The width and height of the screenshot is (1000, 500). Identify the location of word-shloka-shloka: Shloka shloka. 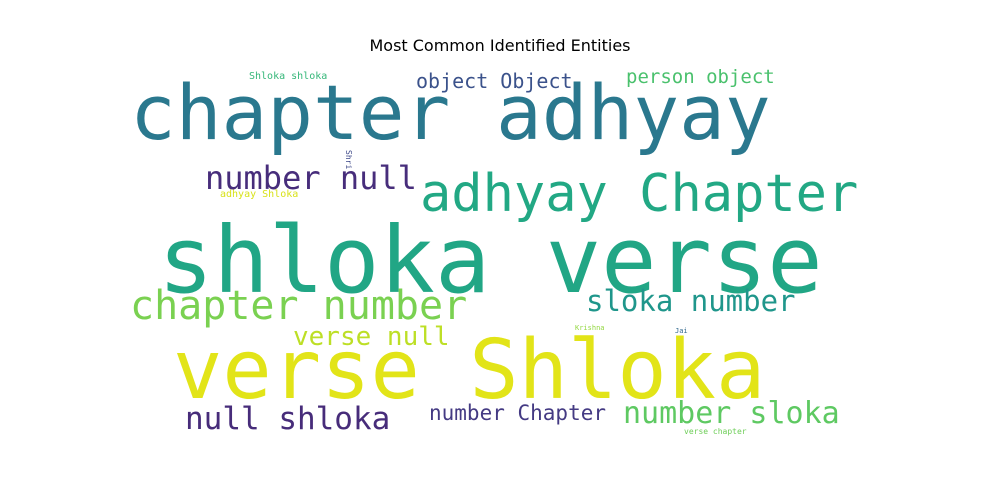
(288, 76).